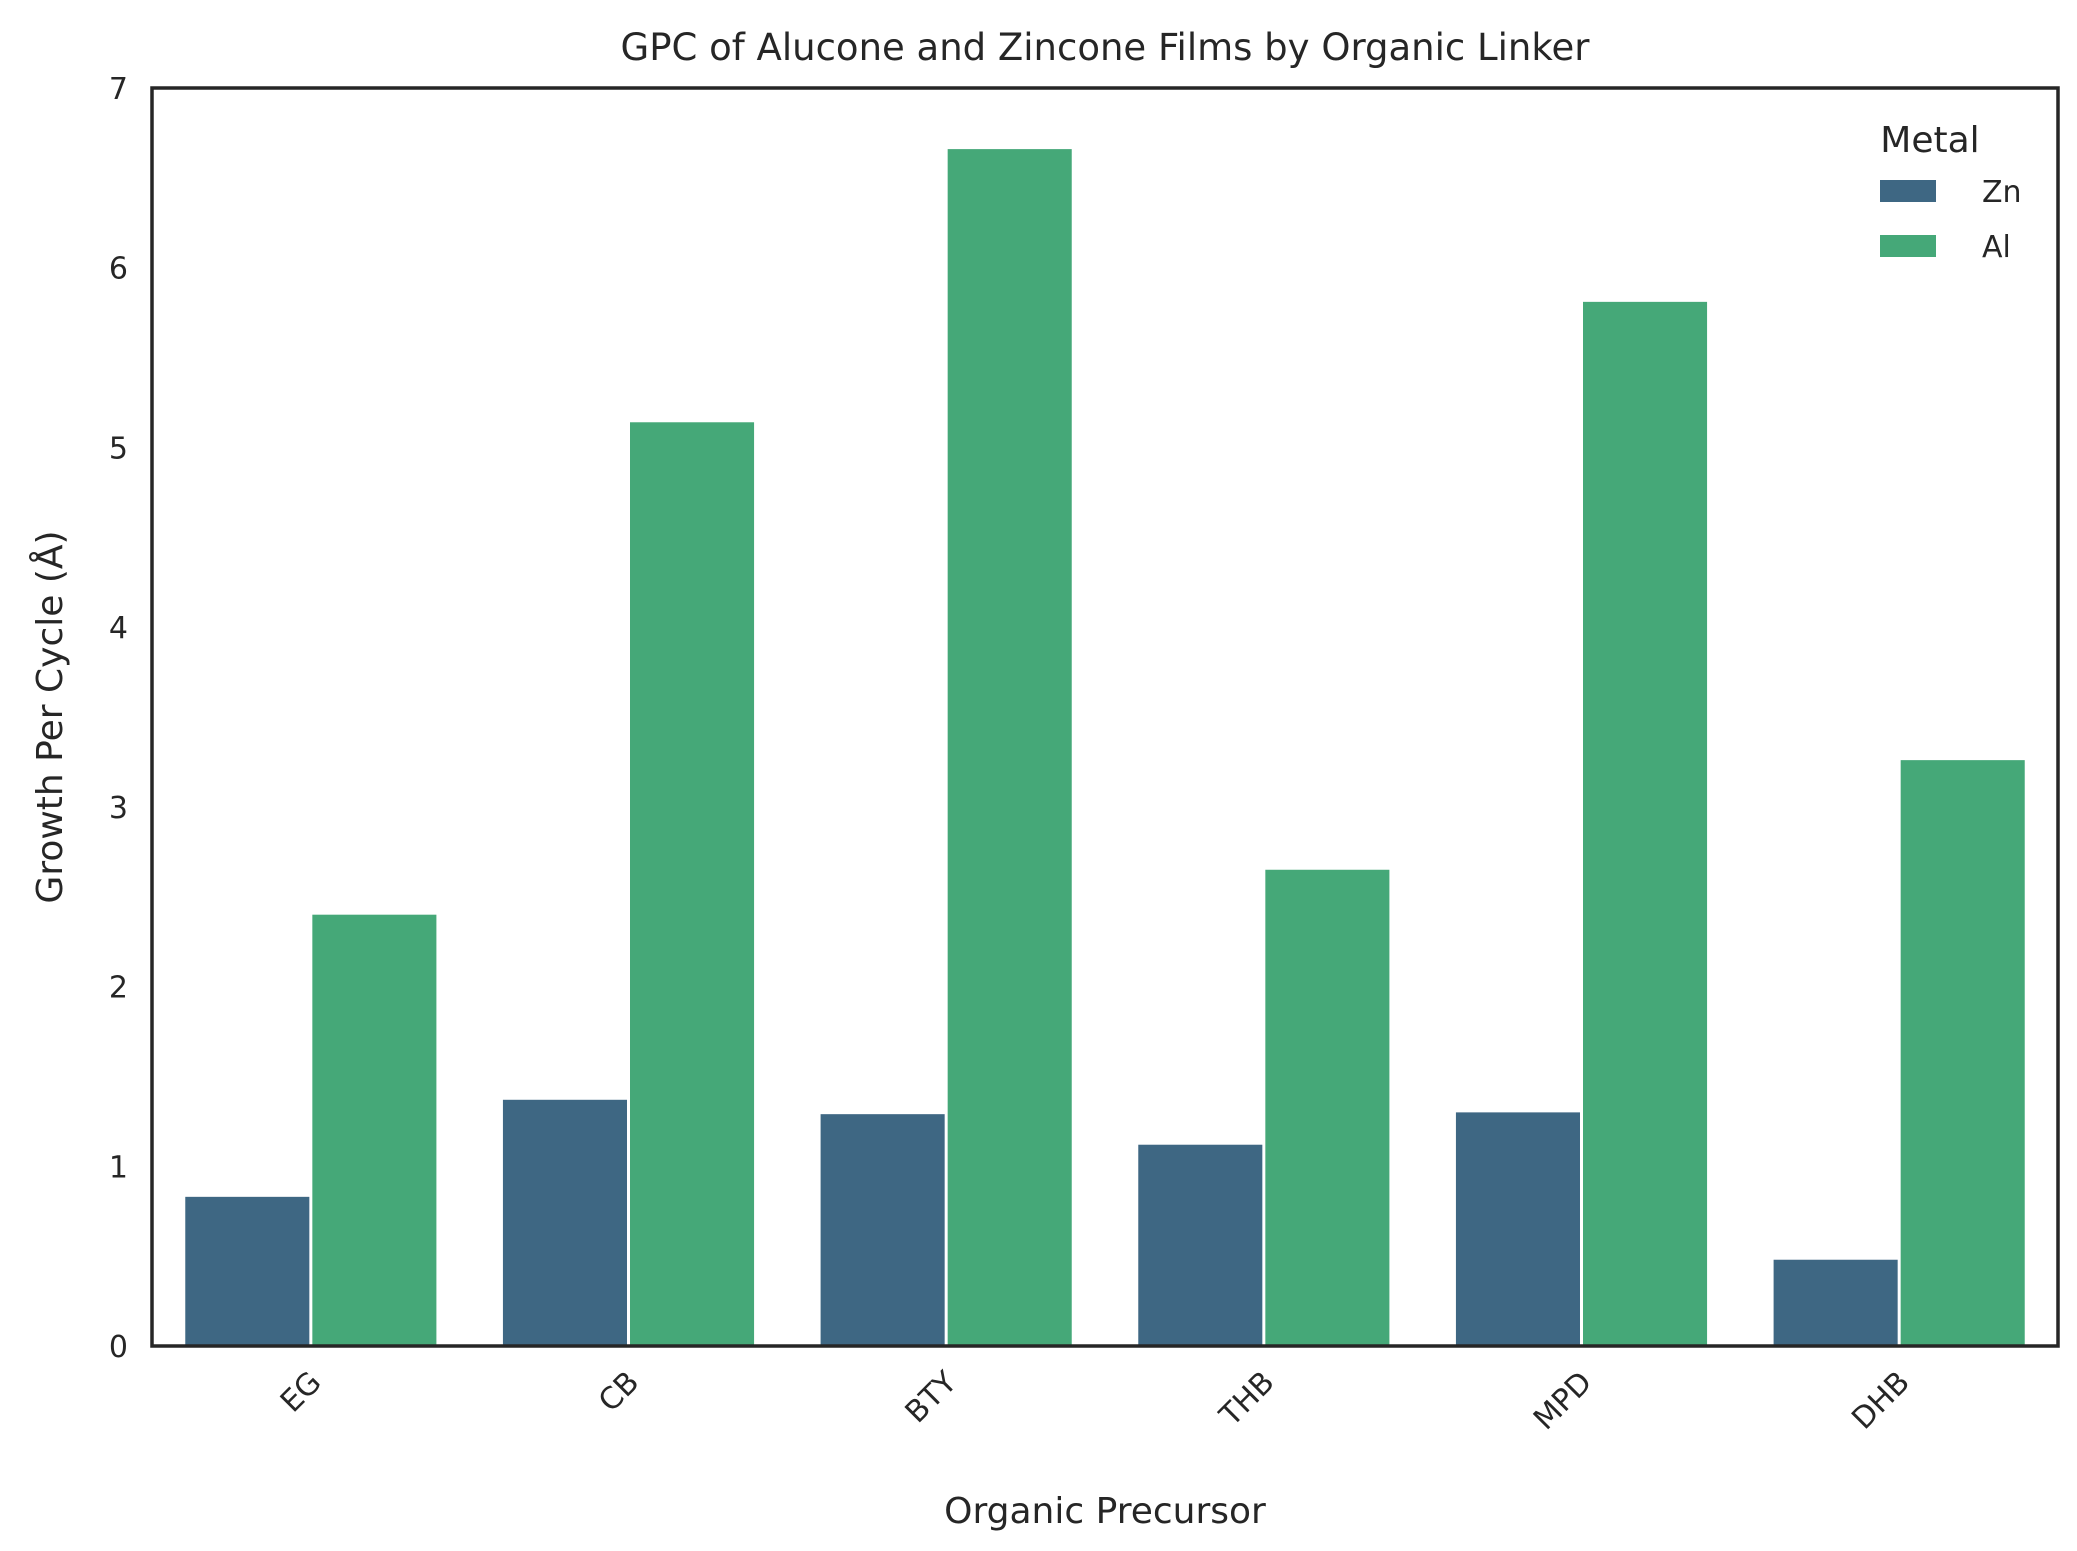  Describe the element at coordinates (1908, 246) in the screenshot. I see `legend-swatch-al` at that location.